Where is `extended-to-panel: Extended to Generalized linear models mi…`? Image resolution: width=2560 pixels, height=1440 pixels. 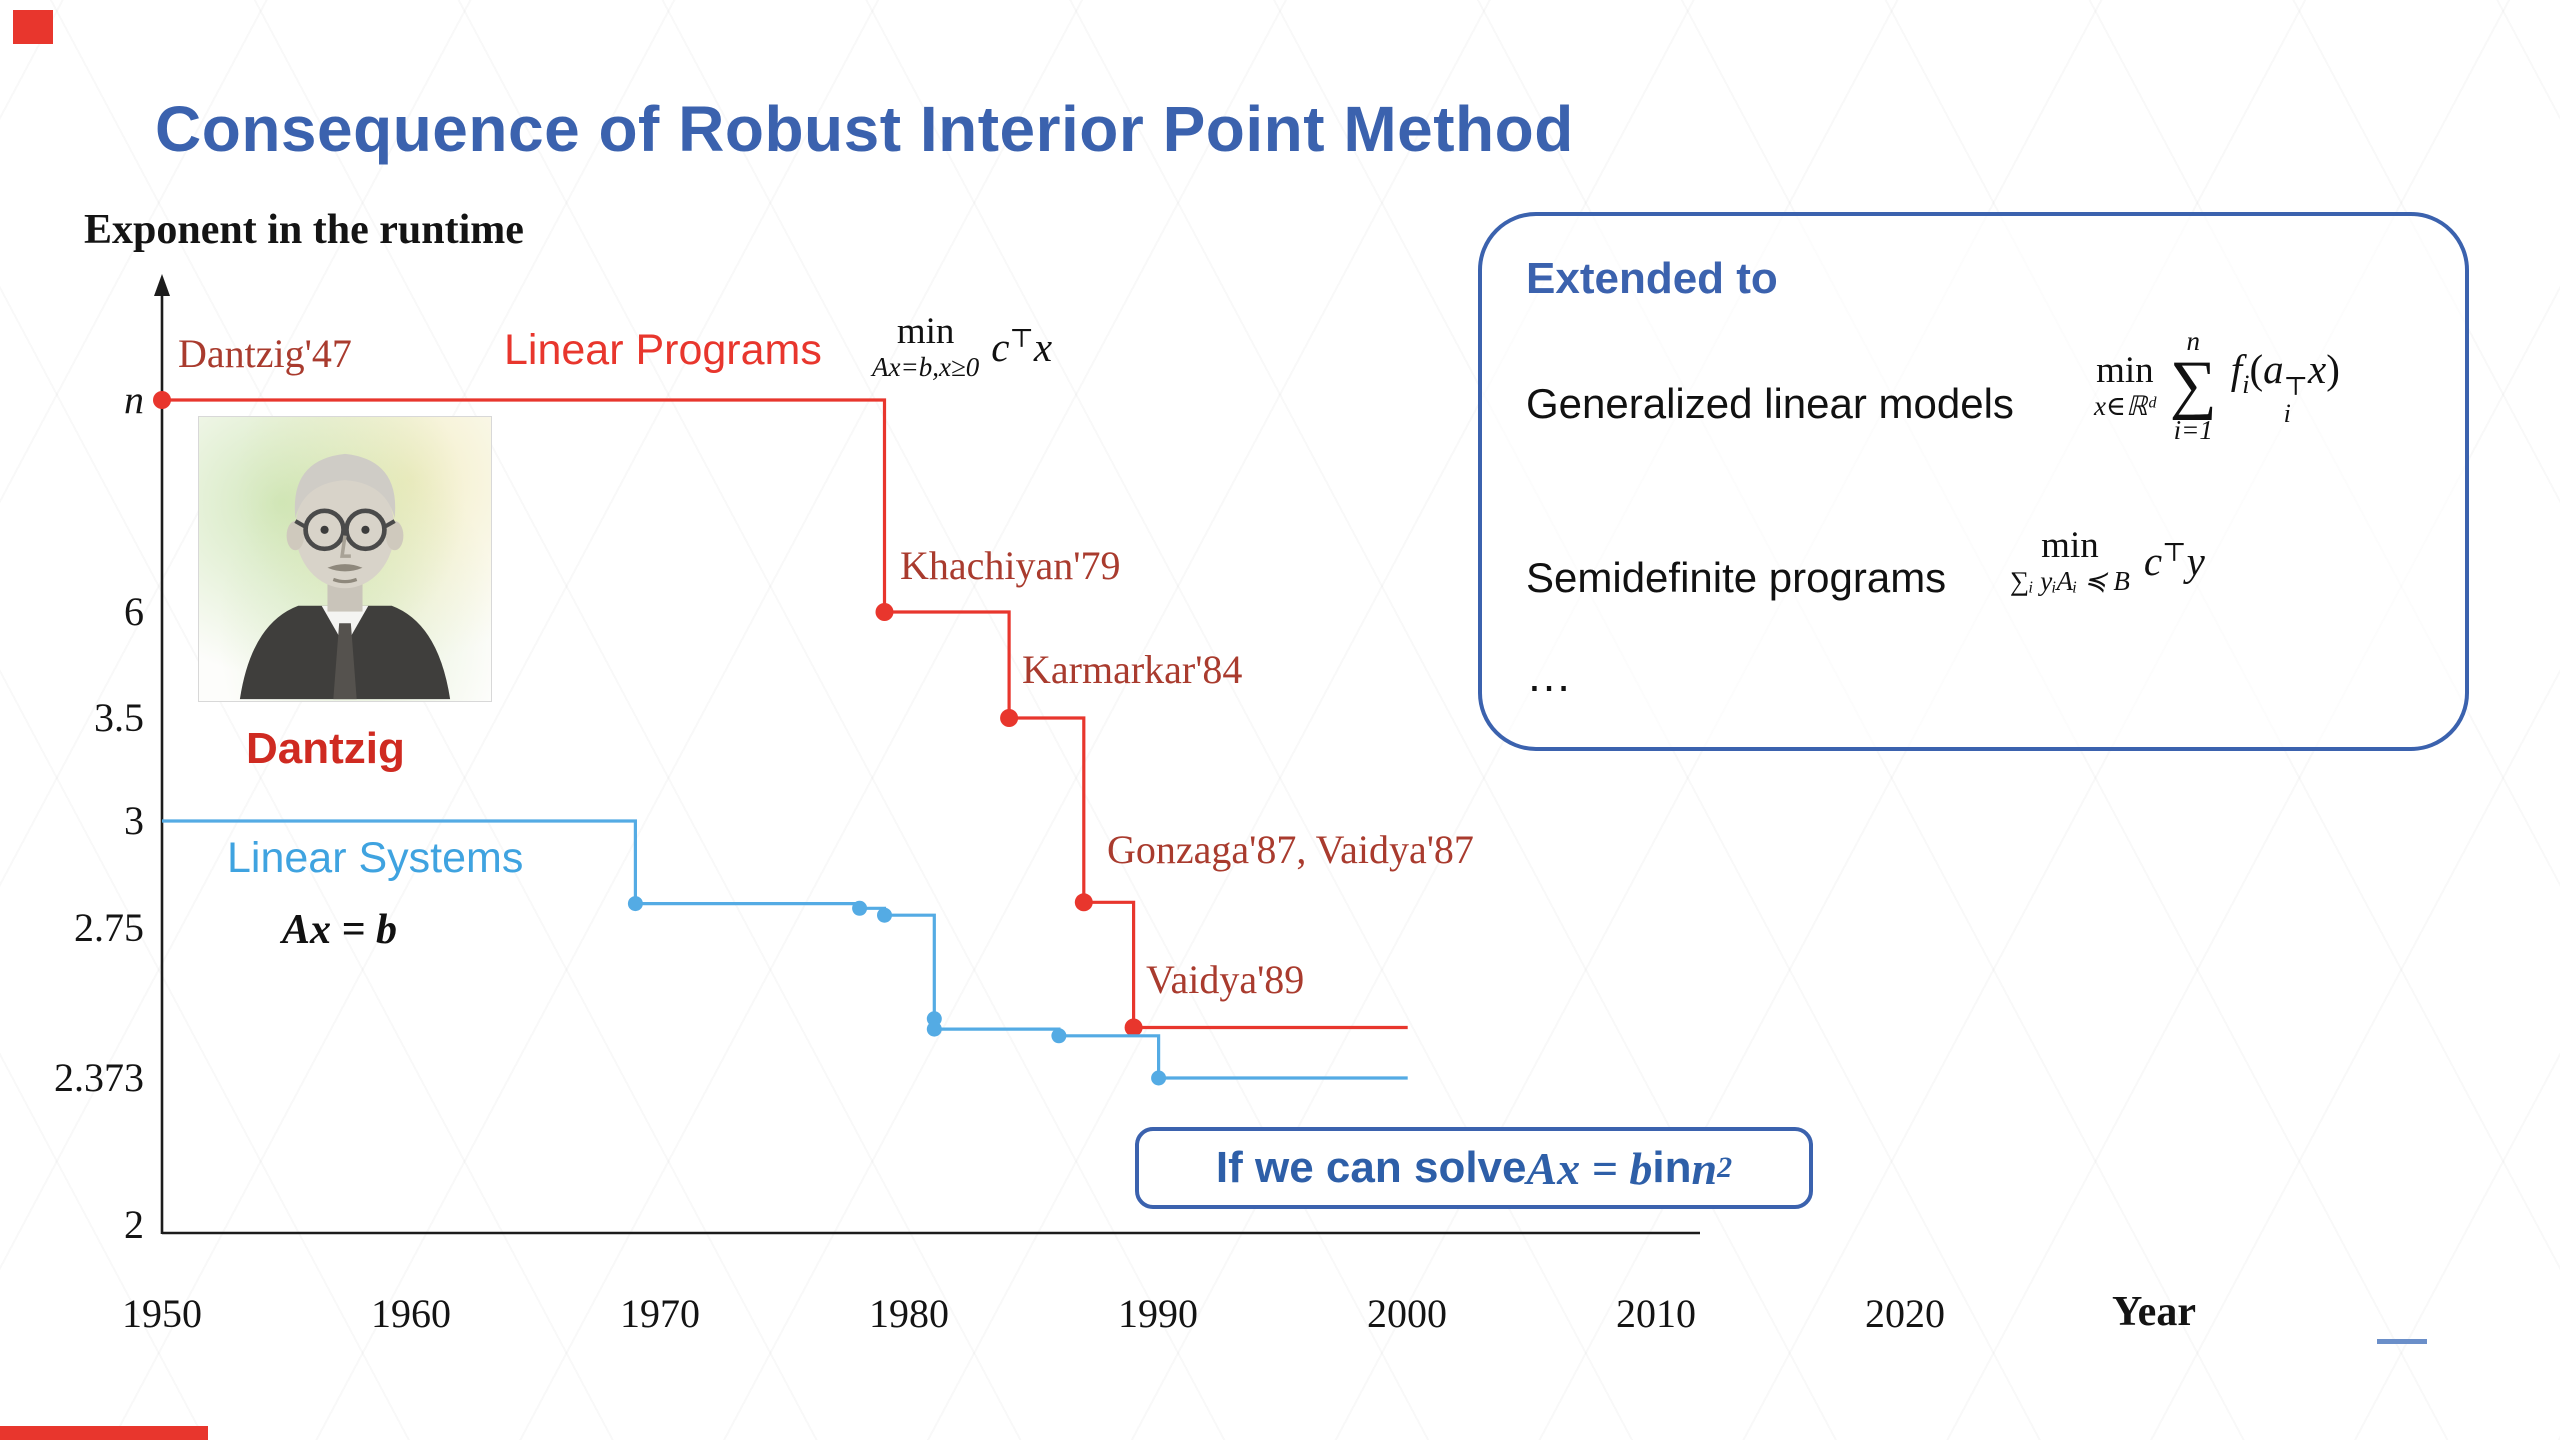
extended-to-panel: Extended to Generalized linear models mi… is located at coordinates (1973, 481).